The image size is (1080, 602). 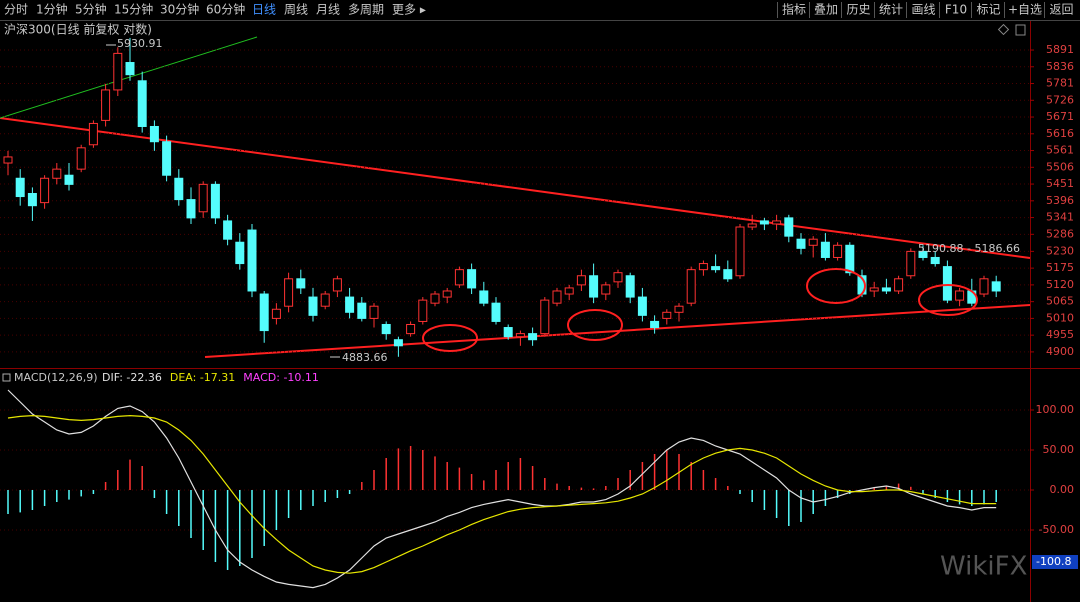 I want to click on legend-entry: DEA: -17.31, so click(x=202, y=377).